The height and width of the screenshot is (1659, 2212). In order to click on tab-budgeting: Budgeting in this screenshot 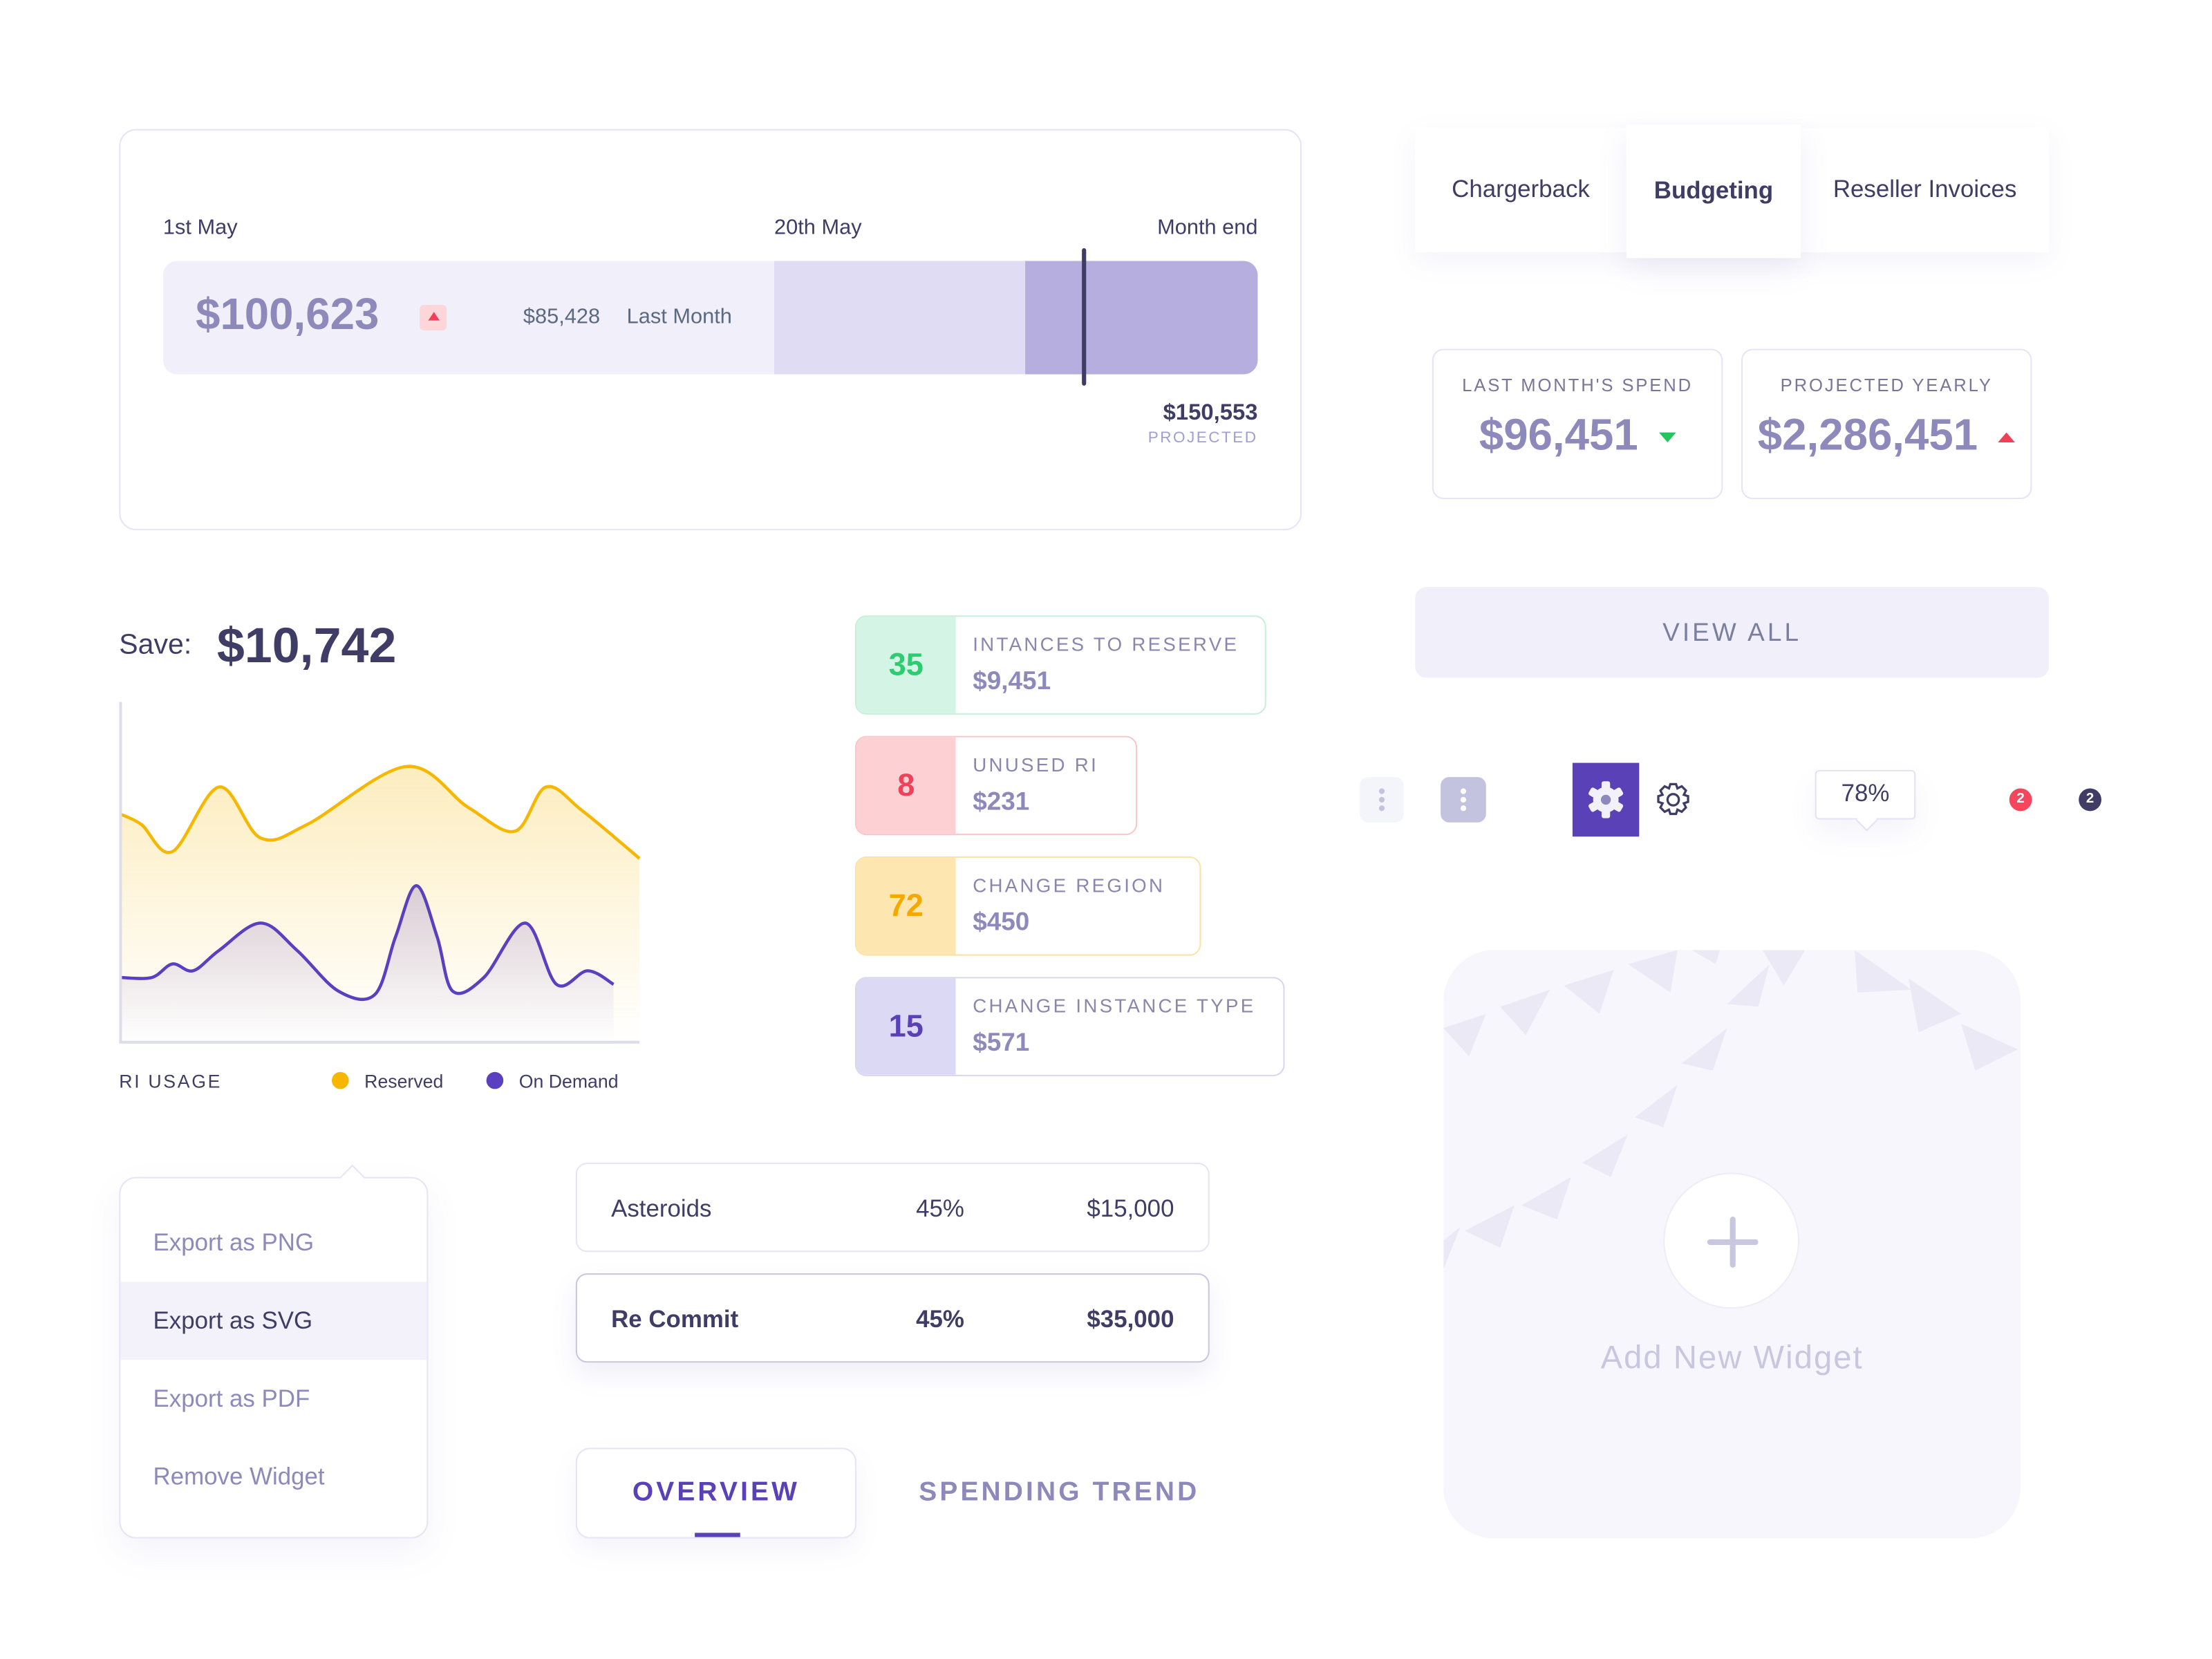, I will do `click(1713, 191)`.